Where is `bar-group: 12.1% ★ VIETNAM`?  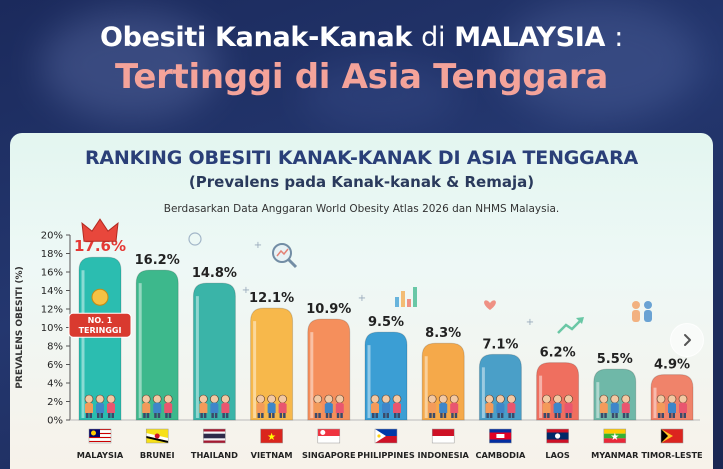 bar-group: 12.1% ★ VIETNAM is located at coordinates (271, 375).